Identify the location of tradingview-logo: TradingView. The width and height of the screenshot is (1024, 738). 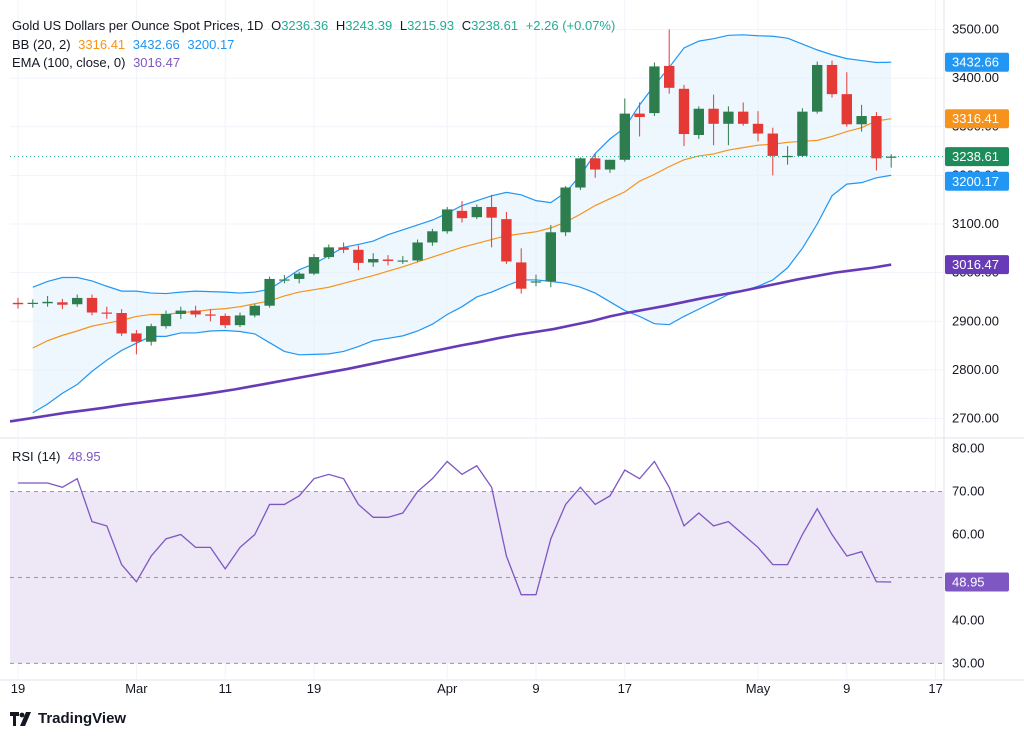
(68, 718).